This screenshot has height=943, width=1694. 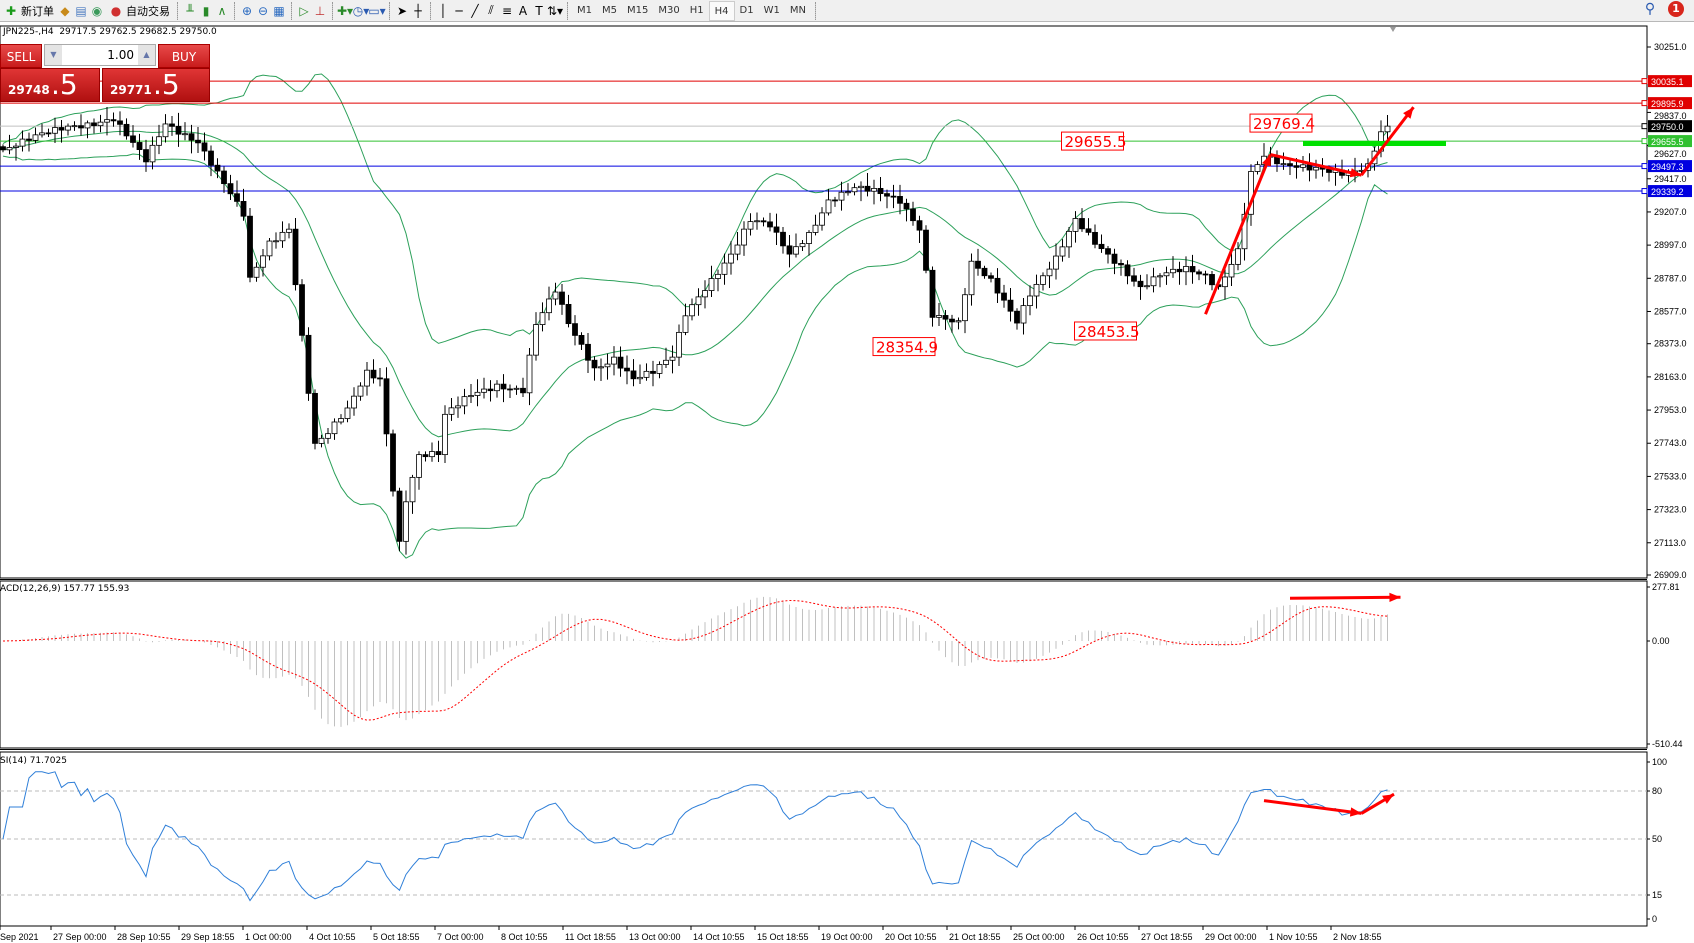 I want to click on increase-lot-icon: ▲, so click(x=146, y=55).